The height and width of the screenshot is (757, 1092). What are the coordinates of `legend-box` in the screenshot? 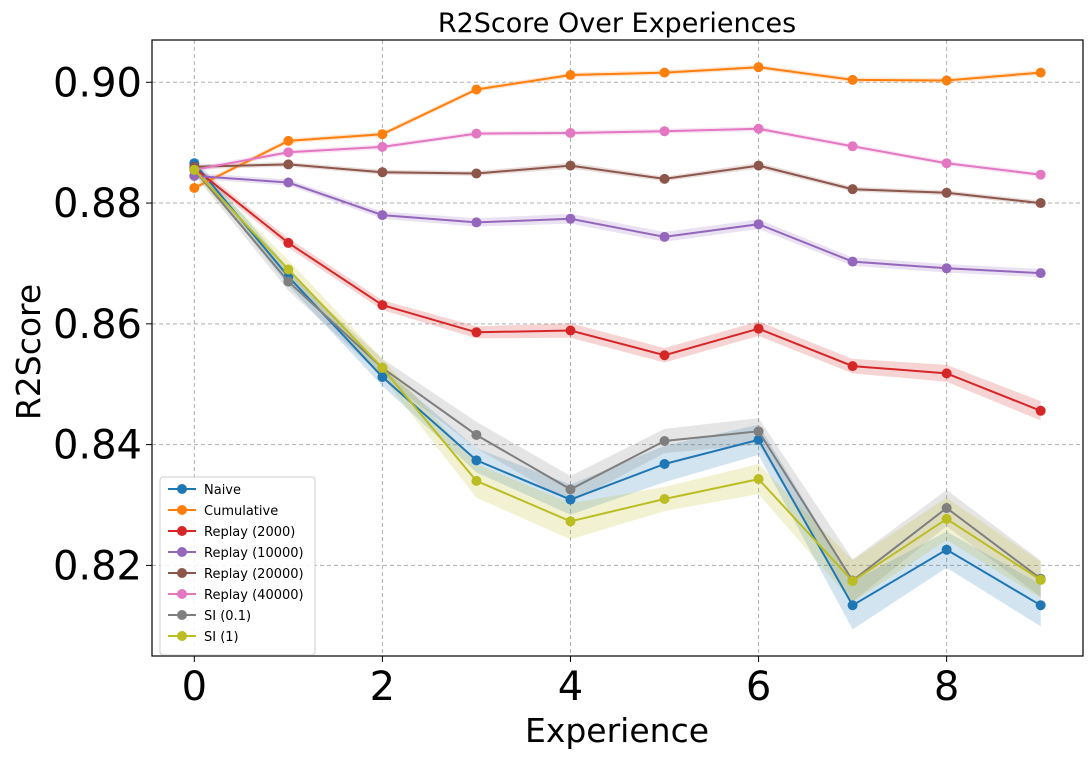 It's located at (237, 566).